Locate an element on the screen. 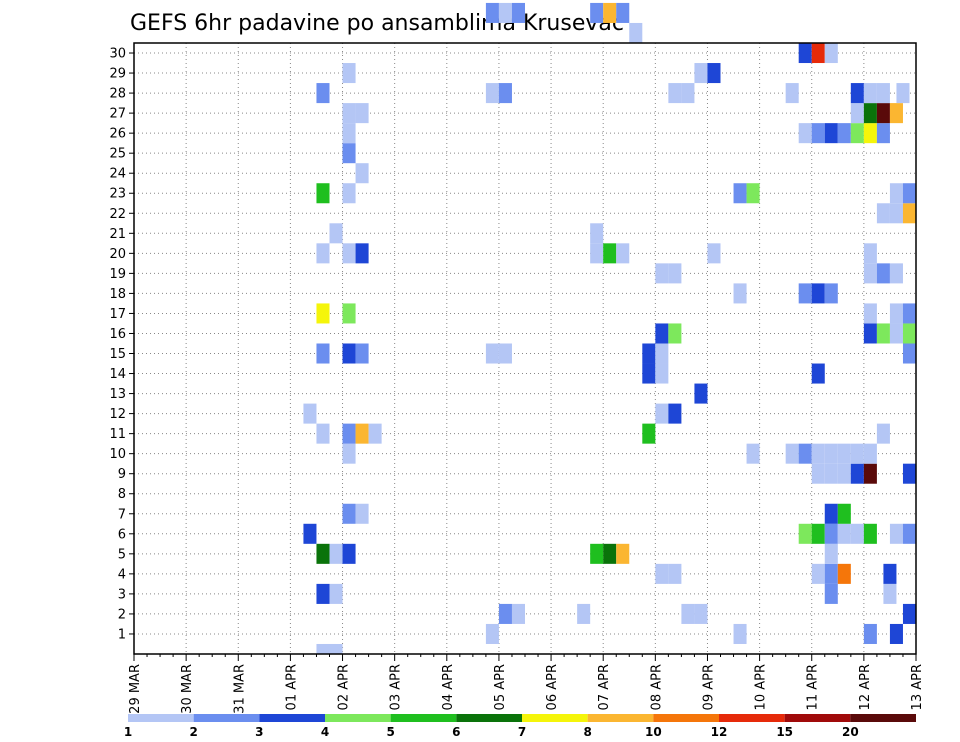 The width and height of the screenshot is (960, 742). y-tick-label: 6 is located at coordinates (122, 534).